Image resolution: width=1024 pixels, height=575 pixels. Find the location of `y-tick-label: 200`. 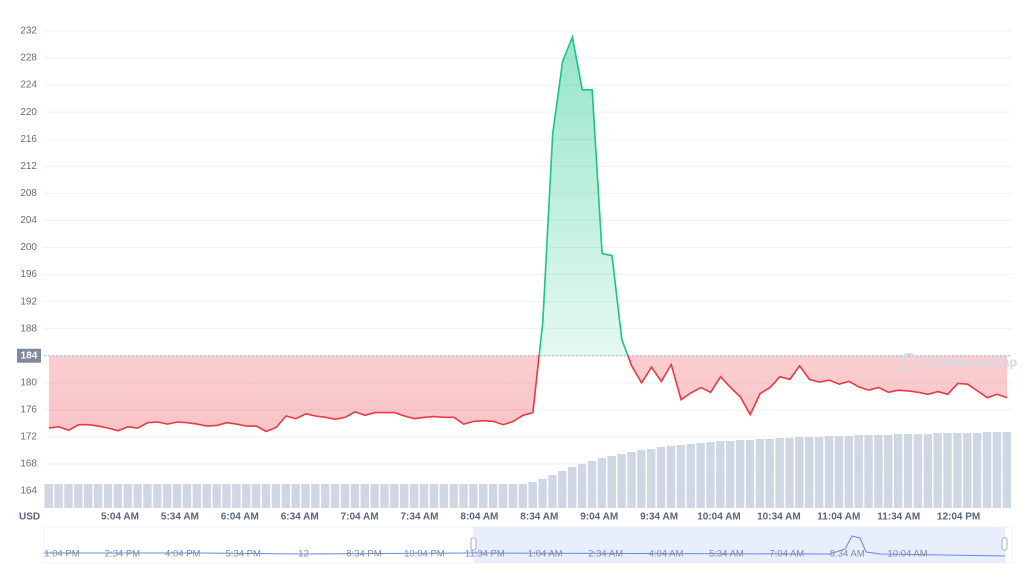

y-tick-label: 200 is located at coordinates (28, 247).